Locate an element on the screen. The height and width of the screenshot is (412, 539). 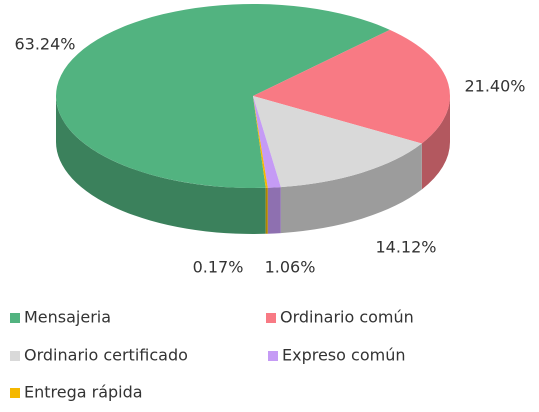
data-label: 21.40% is located at coordinates (494, 86).